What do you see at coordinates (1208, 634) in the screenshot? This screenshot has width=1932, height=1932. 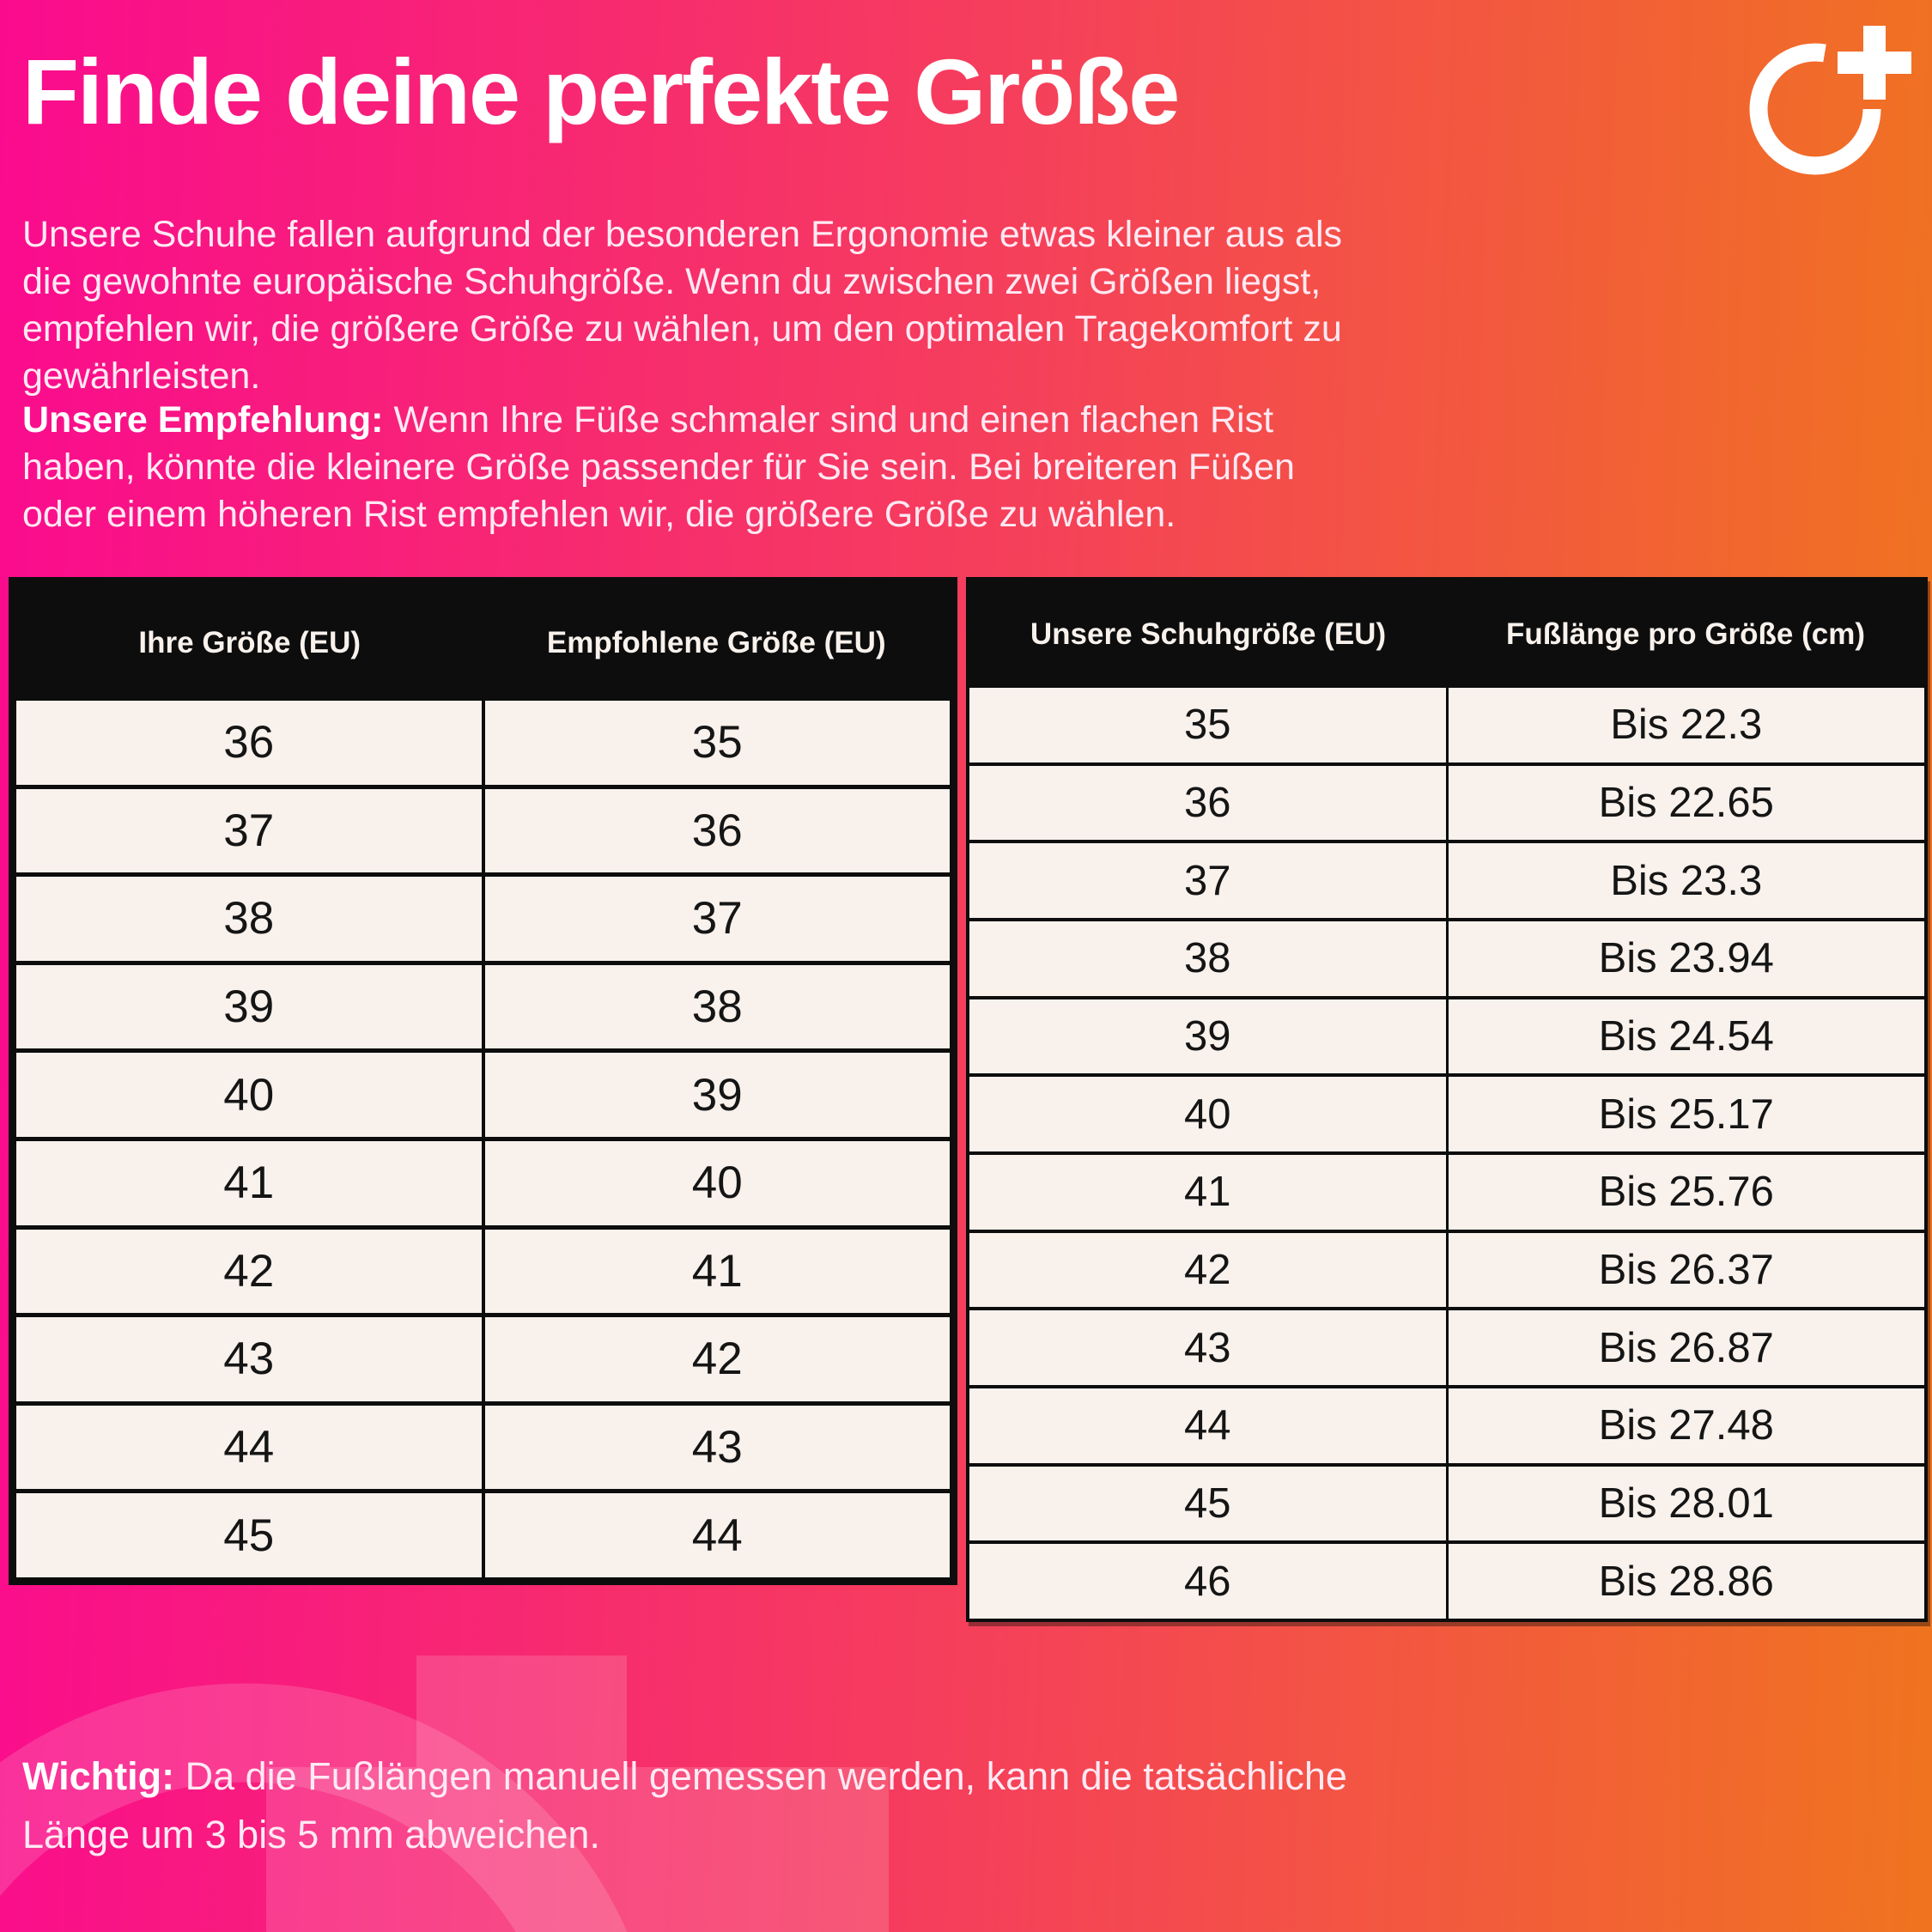 I see `column-header-our-shoe-size: Unsere Schuhgröße (EU)` at bounding box center [1208, 634].